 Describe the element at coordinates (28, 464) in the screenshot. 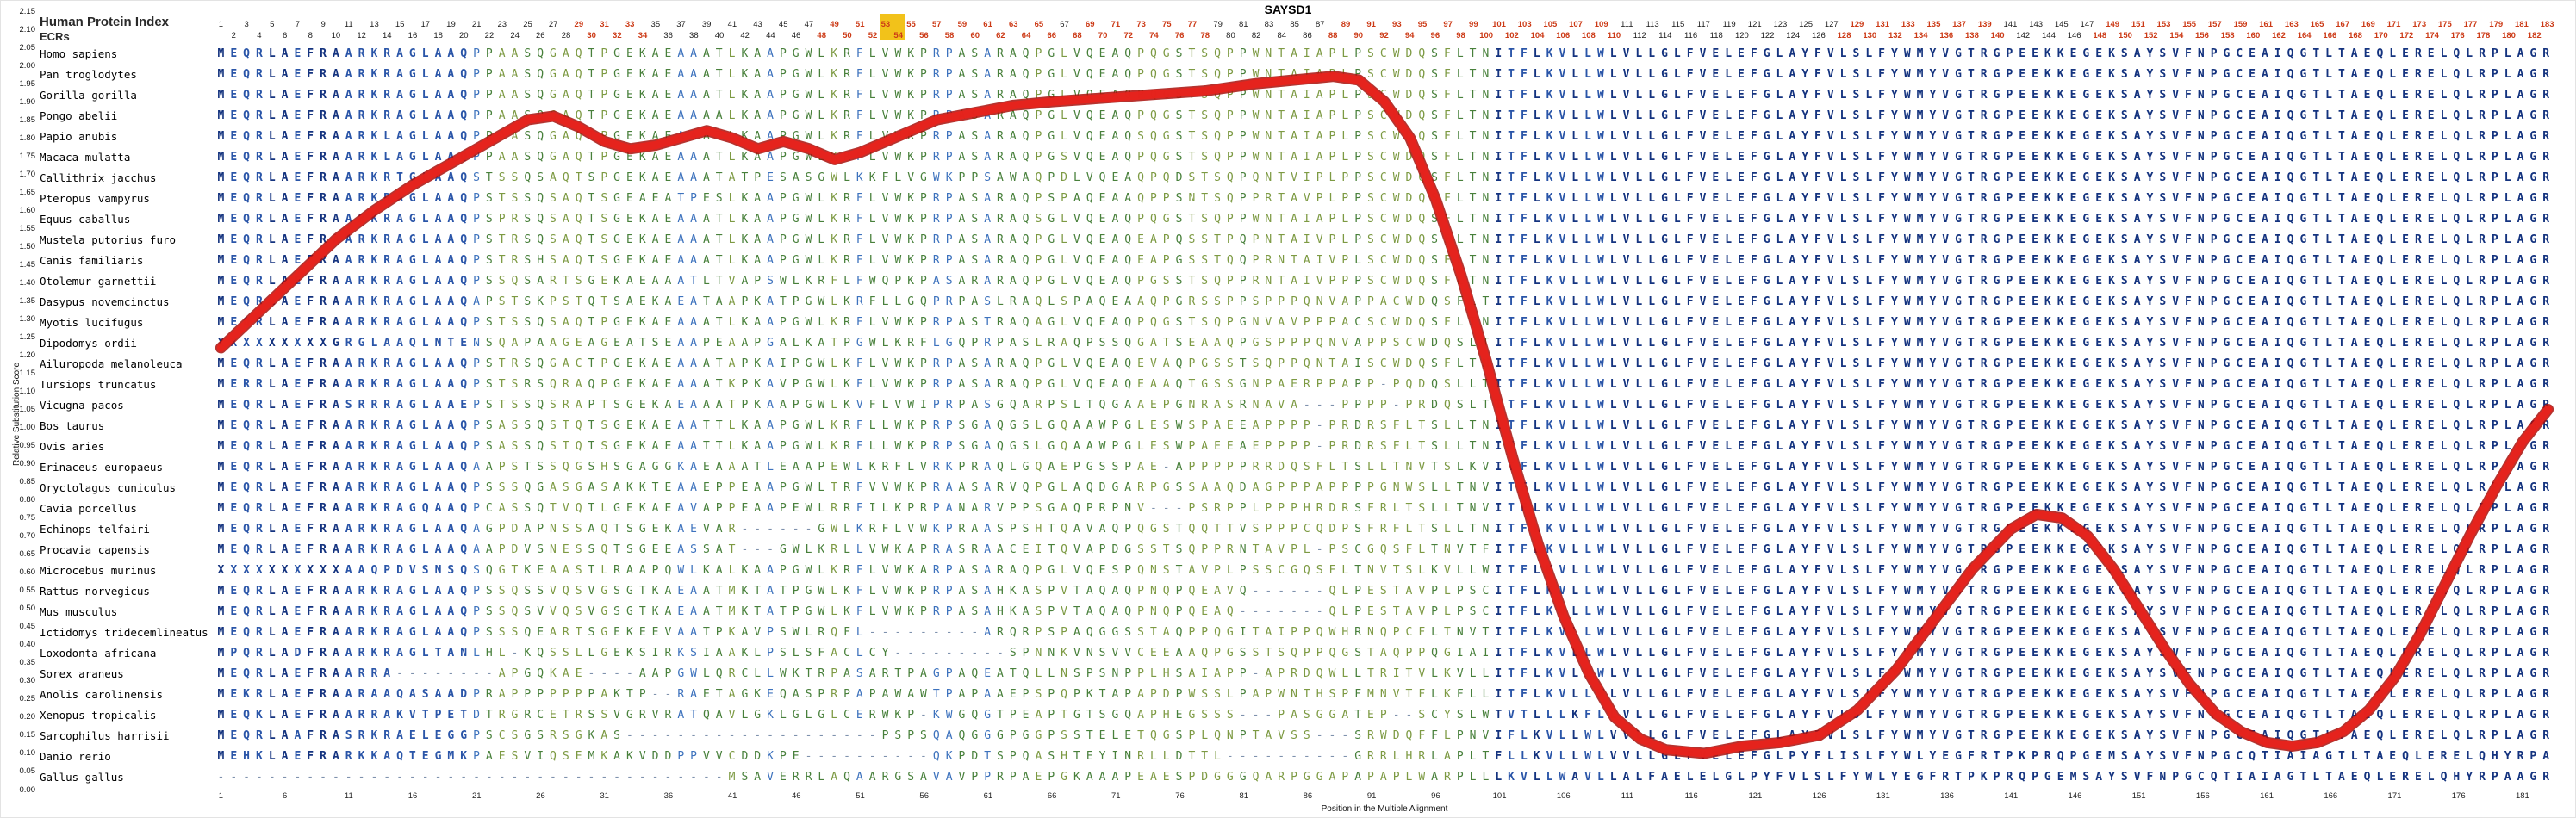

I see `y-tick: 0.90` at that location.